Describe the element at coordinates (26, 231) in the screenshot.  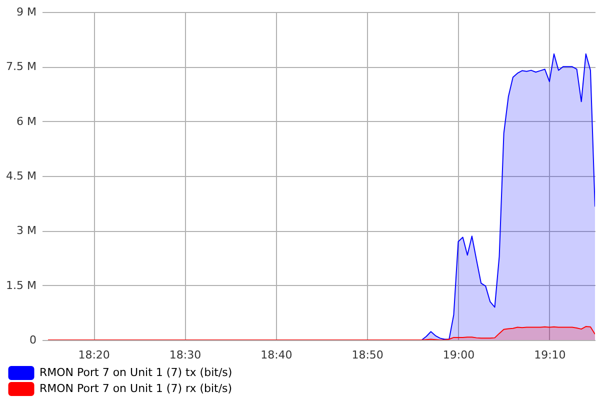
I see `y-tick-label: 3 M` at that location.